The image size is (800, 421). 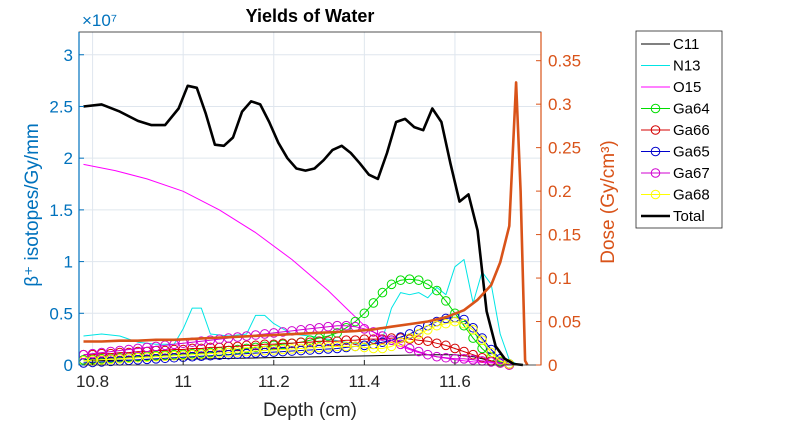 I want to click on x-tick-label: 11.4, so click(x=364, y=381).